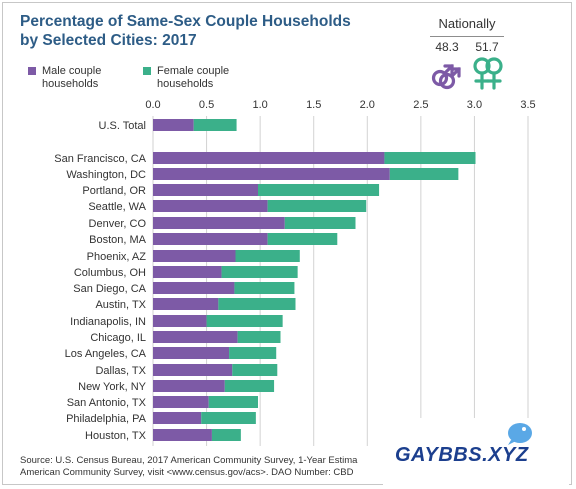 This screenshot has height=489, width=576. I want to click on category-label-1: San Francisco, CA, so click(100, 159).